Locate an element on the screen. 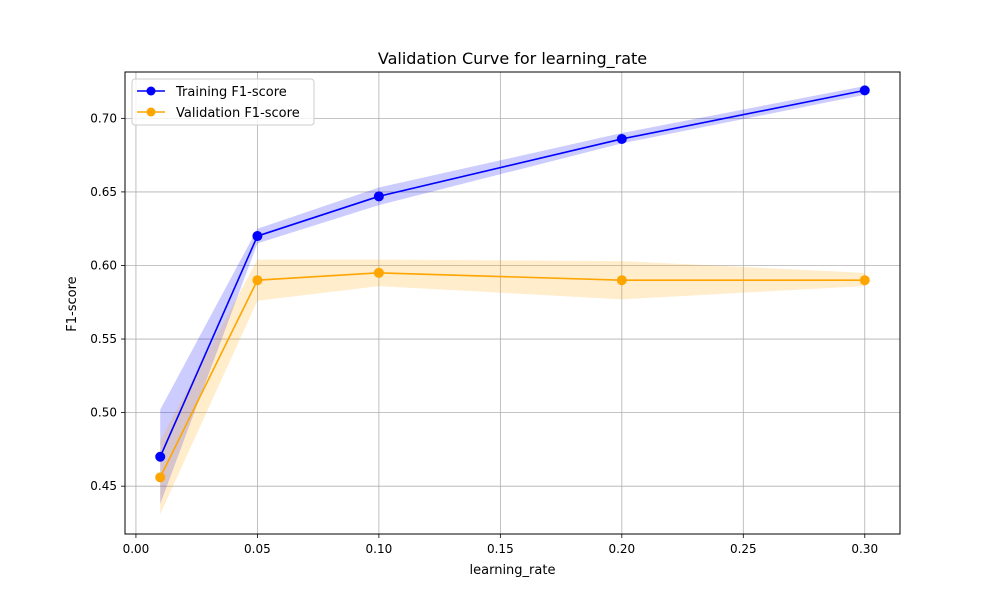 The width and height of the screenshot is (1000, 604). y-tick-label: 0.50 is located at coordinates (103, 413).